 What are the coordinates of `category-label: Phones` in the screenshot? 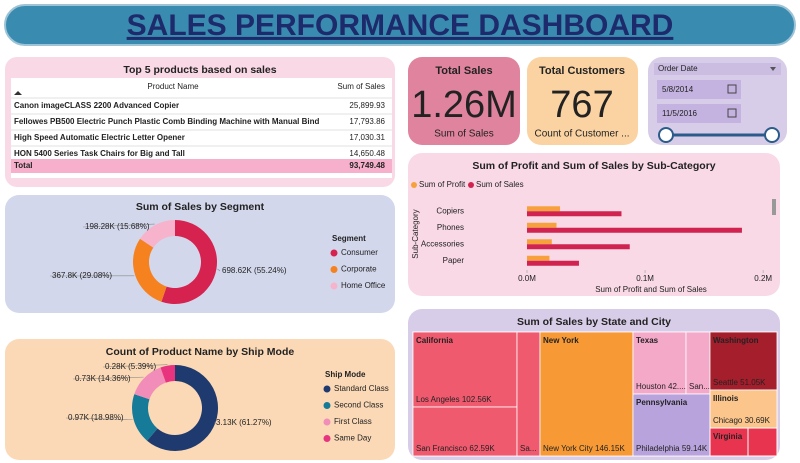 It's located at (450, 227).